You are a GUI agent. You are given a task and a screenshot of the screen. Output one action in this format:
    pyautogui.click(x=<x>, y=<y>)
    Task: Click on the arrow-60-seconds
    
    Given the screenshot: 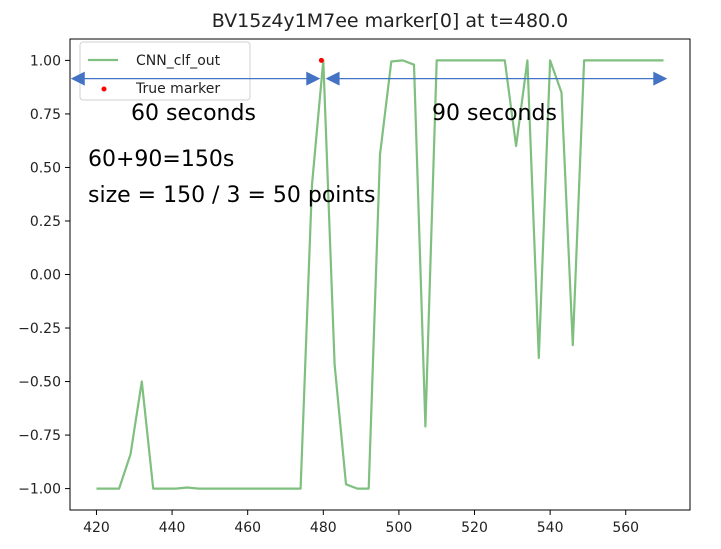 What is the action you would take?
    pyautogui.click(x=195, y=78)
    